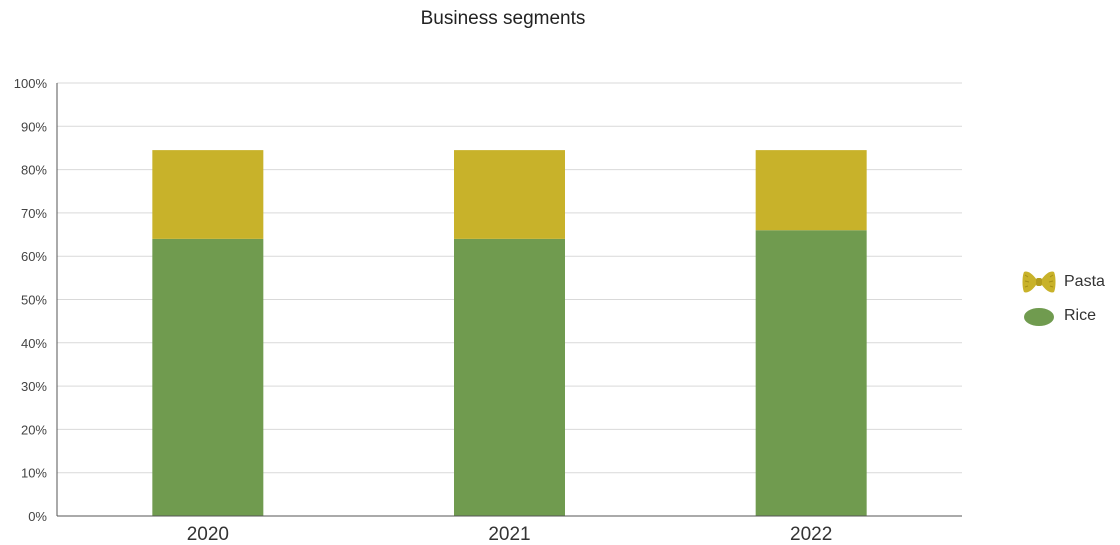  Describe the element at coordinates (34, 126) in the screenshot. I see `y-tick-label: 90%` at that location.